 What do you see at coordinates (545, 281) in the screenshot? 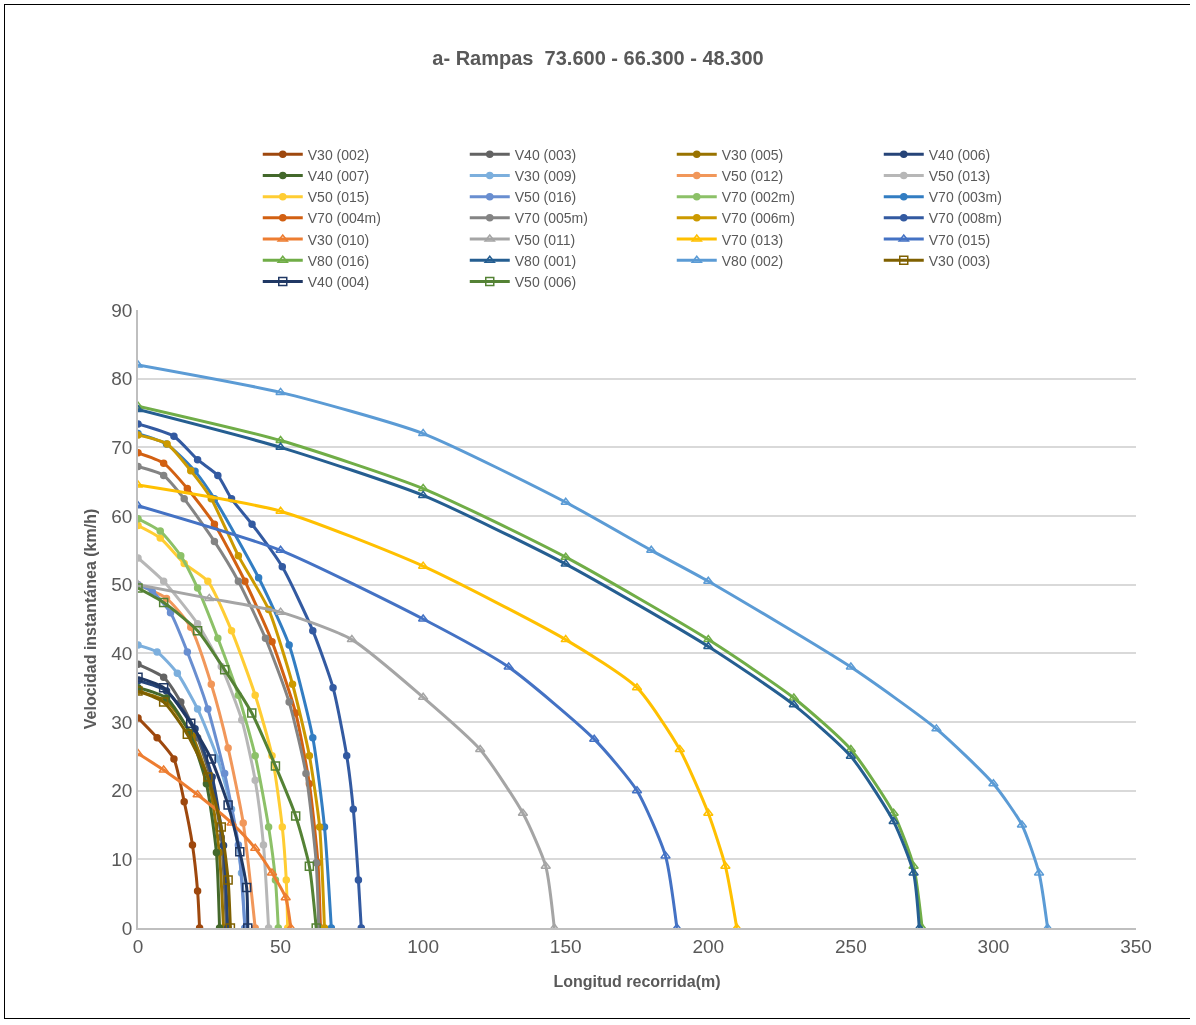
I see `legend-label: V50 (006)` at bounding box center [545, 281].